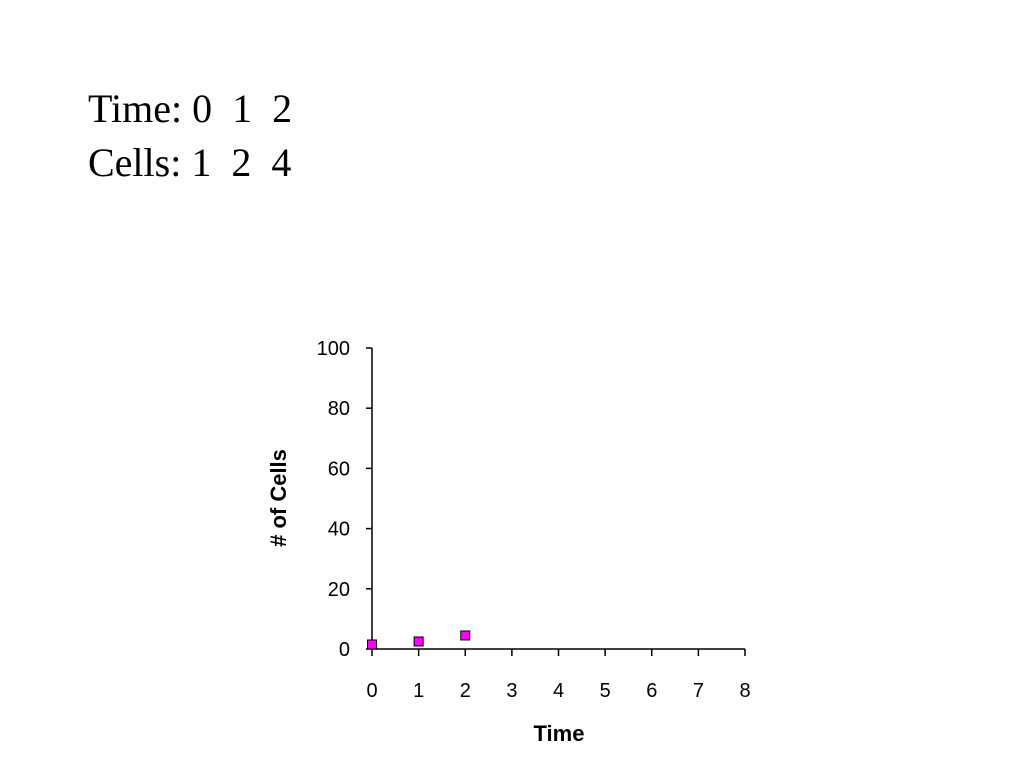  Describe the element at coordinates (135, 108) in the screenshot. I see `time-label: Time:` at that location.